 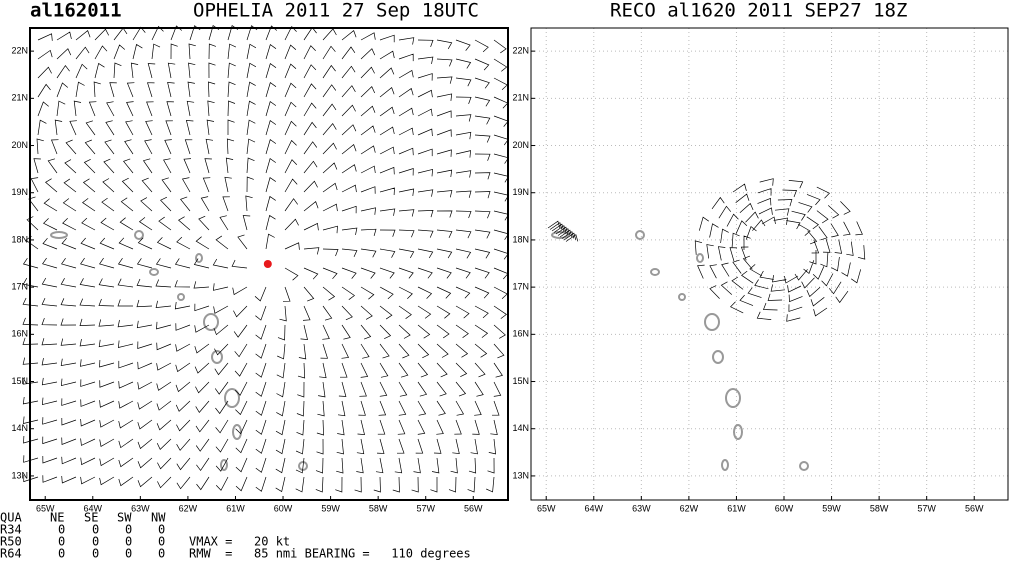 What do you see at coordinates (706, 250) in the screenshot?
I see `wind-barbs` at bounding box center [706, 250].